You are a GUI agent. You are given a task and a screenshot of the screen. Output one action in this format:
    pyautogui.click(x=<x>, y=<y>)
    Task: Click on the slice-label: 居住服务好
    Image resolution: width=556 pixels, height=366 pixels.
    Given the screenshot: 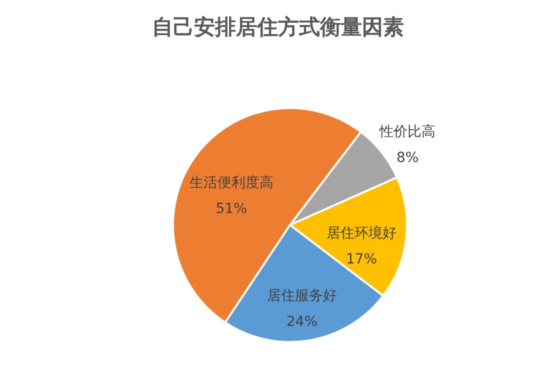 What is the action you would take?
    pyautogui.click(x=301, y=296)
    